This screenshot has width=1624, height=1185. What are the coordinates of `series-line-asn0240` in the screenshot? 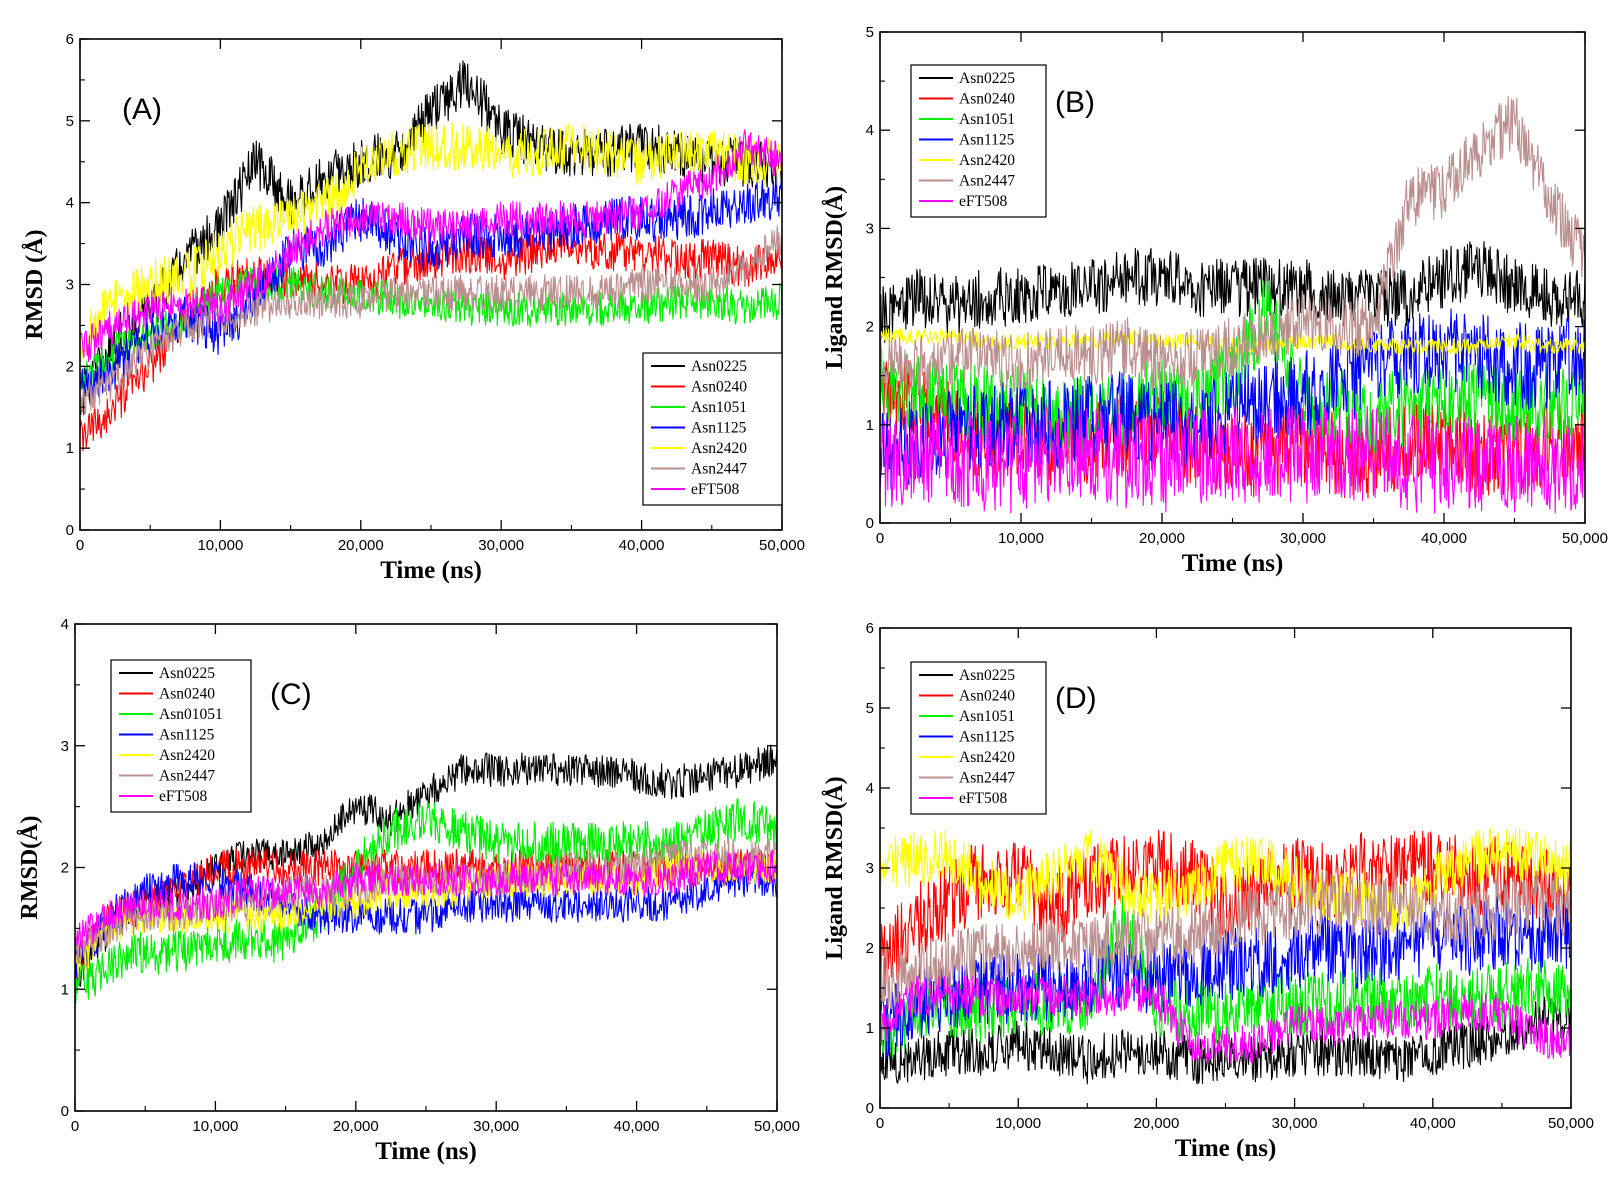 It's located at (431, 338).